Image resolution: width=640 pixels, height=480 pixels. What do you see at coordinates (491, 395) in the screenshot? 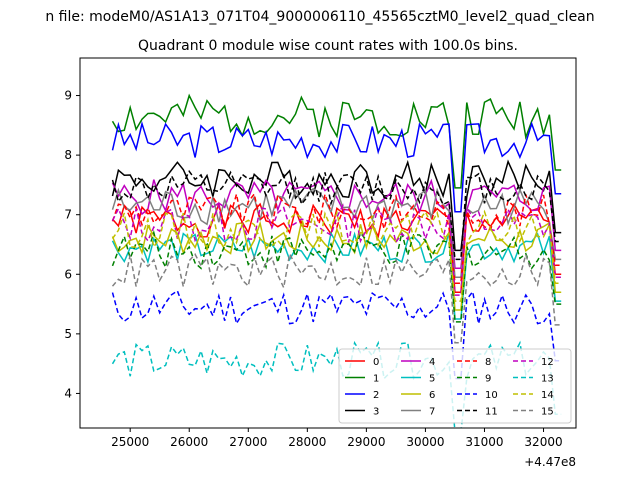
I see `legend-label: 10` at bounding box center [491, 395].